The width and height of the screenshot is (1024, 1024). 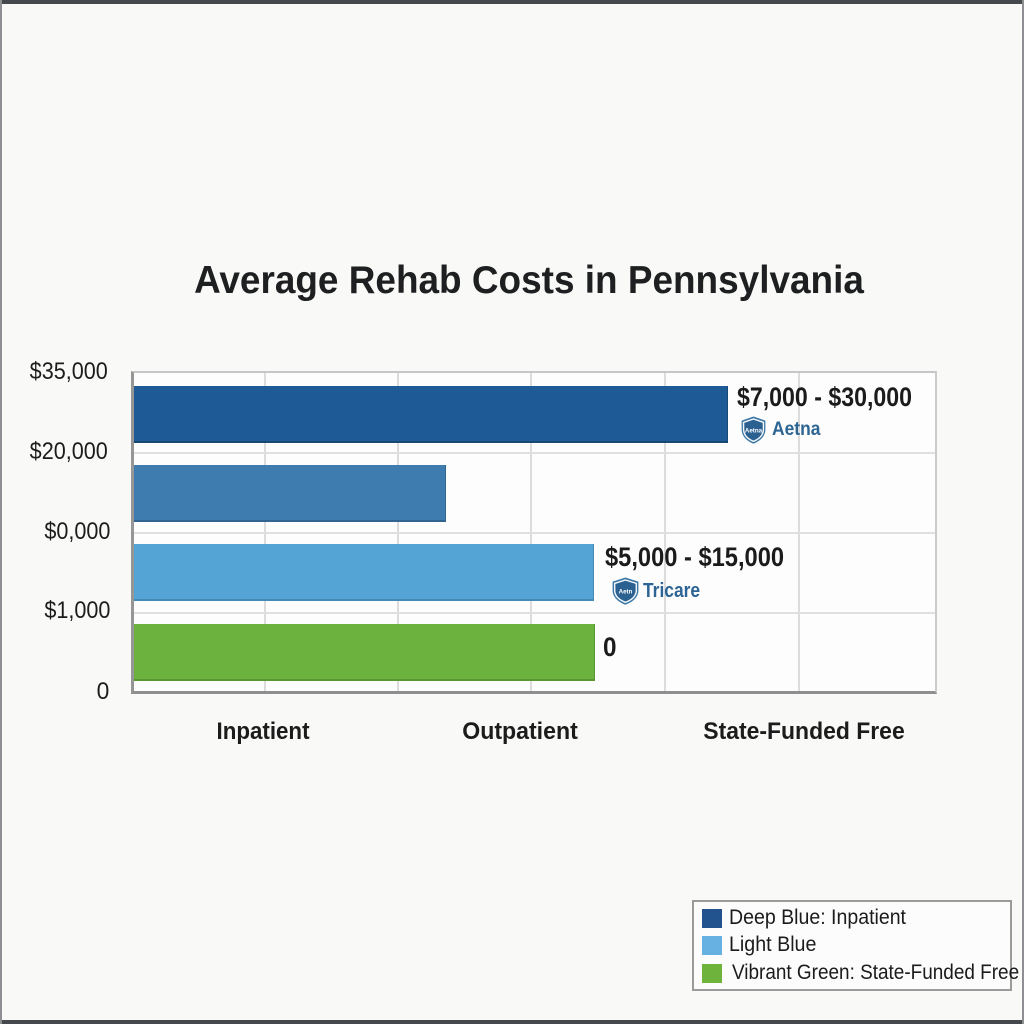 What do you see at coordinates (754, 430) in the screenshot?
I see `svg-text: Aetna` at bounding box center [754, 430].